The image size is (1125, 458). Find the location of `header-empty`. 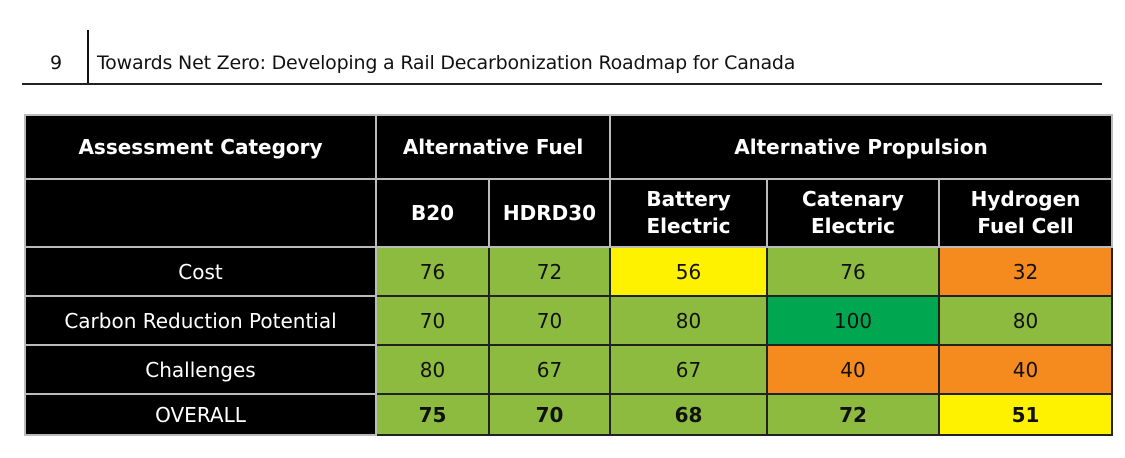

header-empty is located at coordinates (200, 213).